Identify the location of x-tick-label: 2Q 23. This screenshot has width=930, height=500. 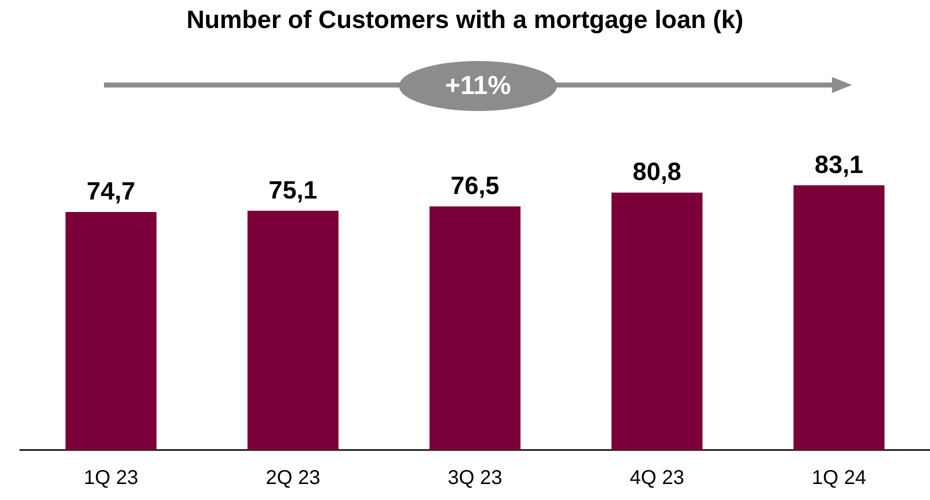
(293, 478).